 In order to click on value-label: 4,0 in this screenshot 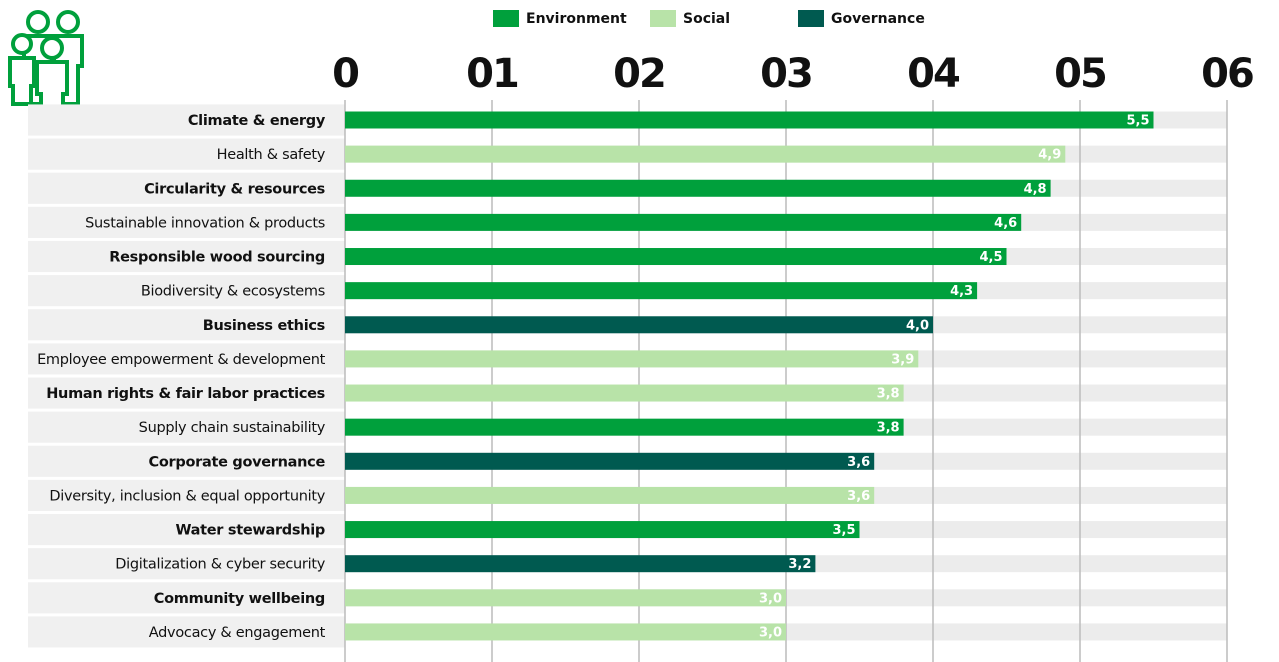, I will do `click(917, 325)`.